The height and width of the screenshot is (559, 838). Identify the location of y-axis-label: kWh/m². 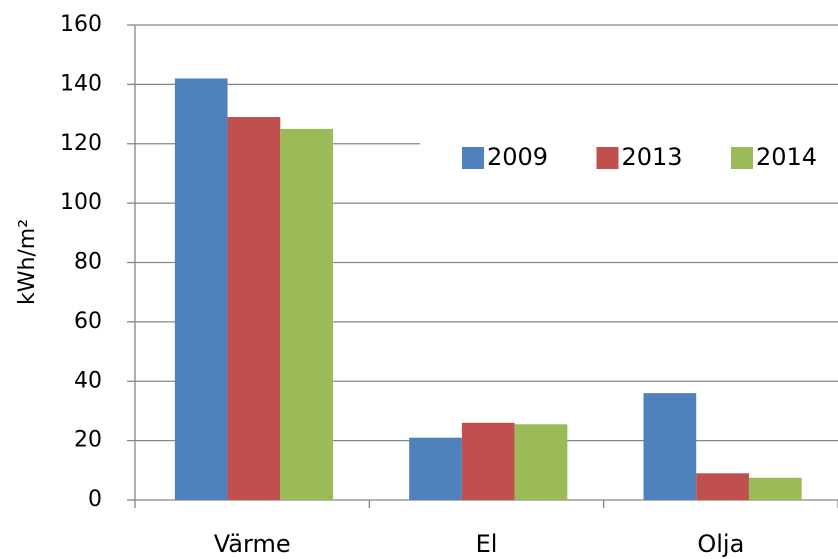
(27, 262).